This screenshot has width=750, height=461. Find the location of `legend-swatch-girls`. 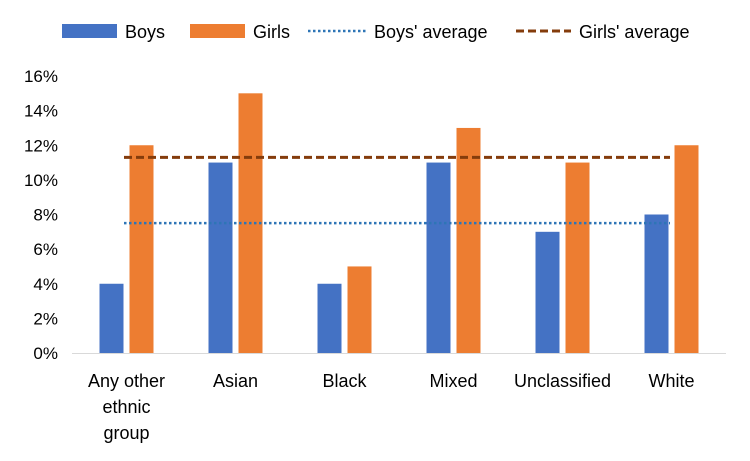

legend-swatch-girls is located at coordinates (217, 31).